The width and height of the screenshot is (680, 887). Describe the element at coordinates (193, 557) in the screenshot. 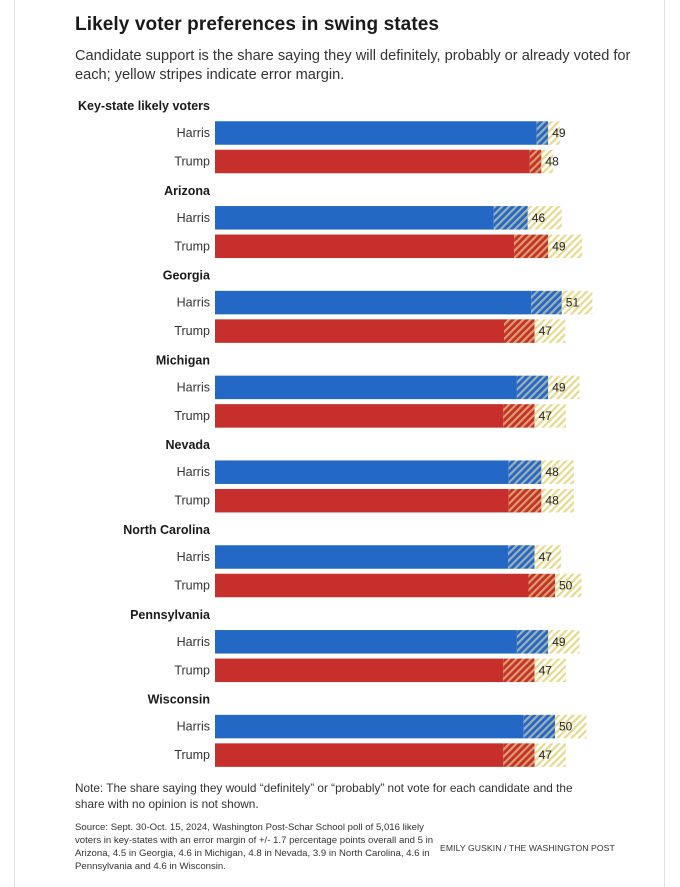

I see `row-label-north-carolina-harris: Harris` at that location.